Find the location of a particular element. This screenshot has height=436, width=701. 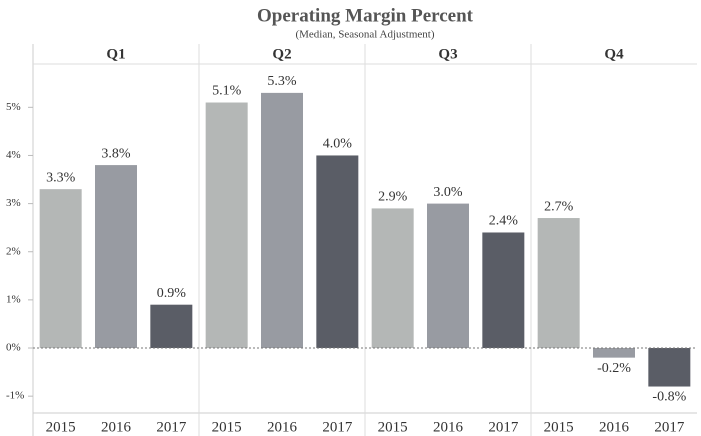

y-tick-label: 5% is located at coordinates (13, 107).